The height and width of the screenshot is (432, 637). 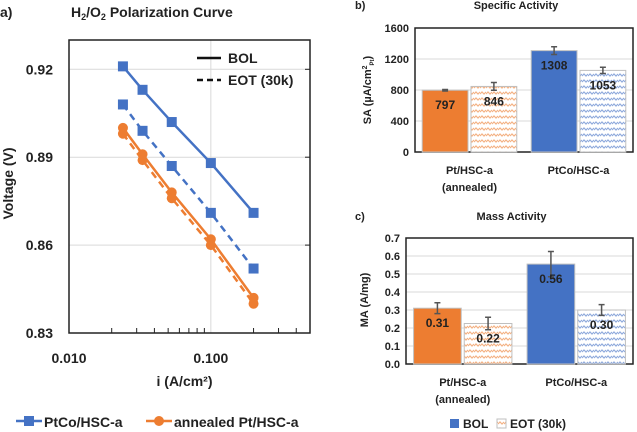 What do you see at coordinates (83, 422) in the screenshot?
I see `legend-label: PtCo/HSC-a` at bounding box center [83, 422].